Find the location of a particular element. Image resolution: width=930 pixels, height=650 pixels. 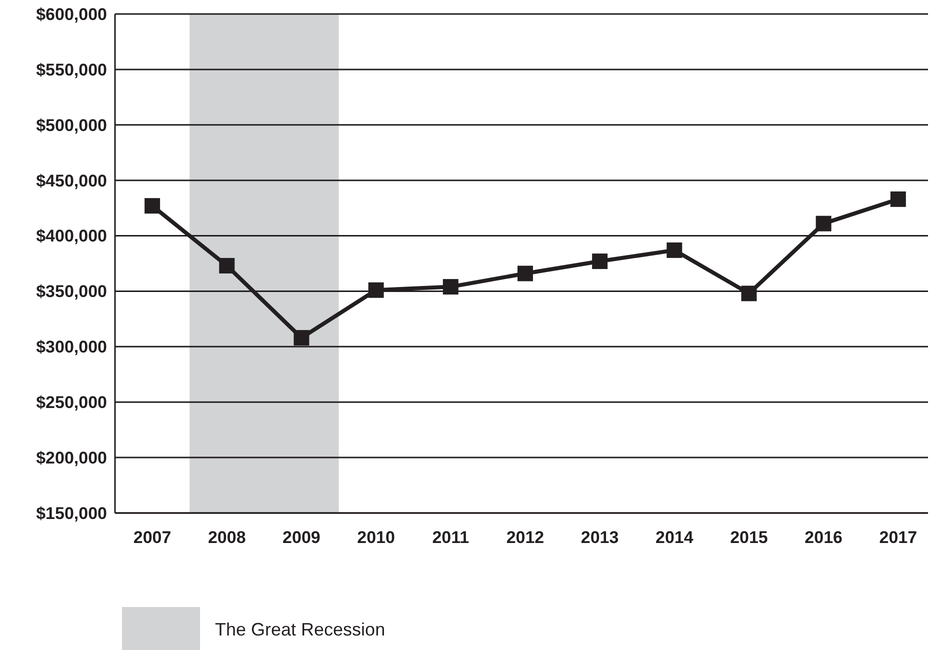

x-tick-label: 2014 is located at coordinates (674, 537).